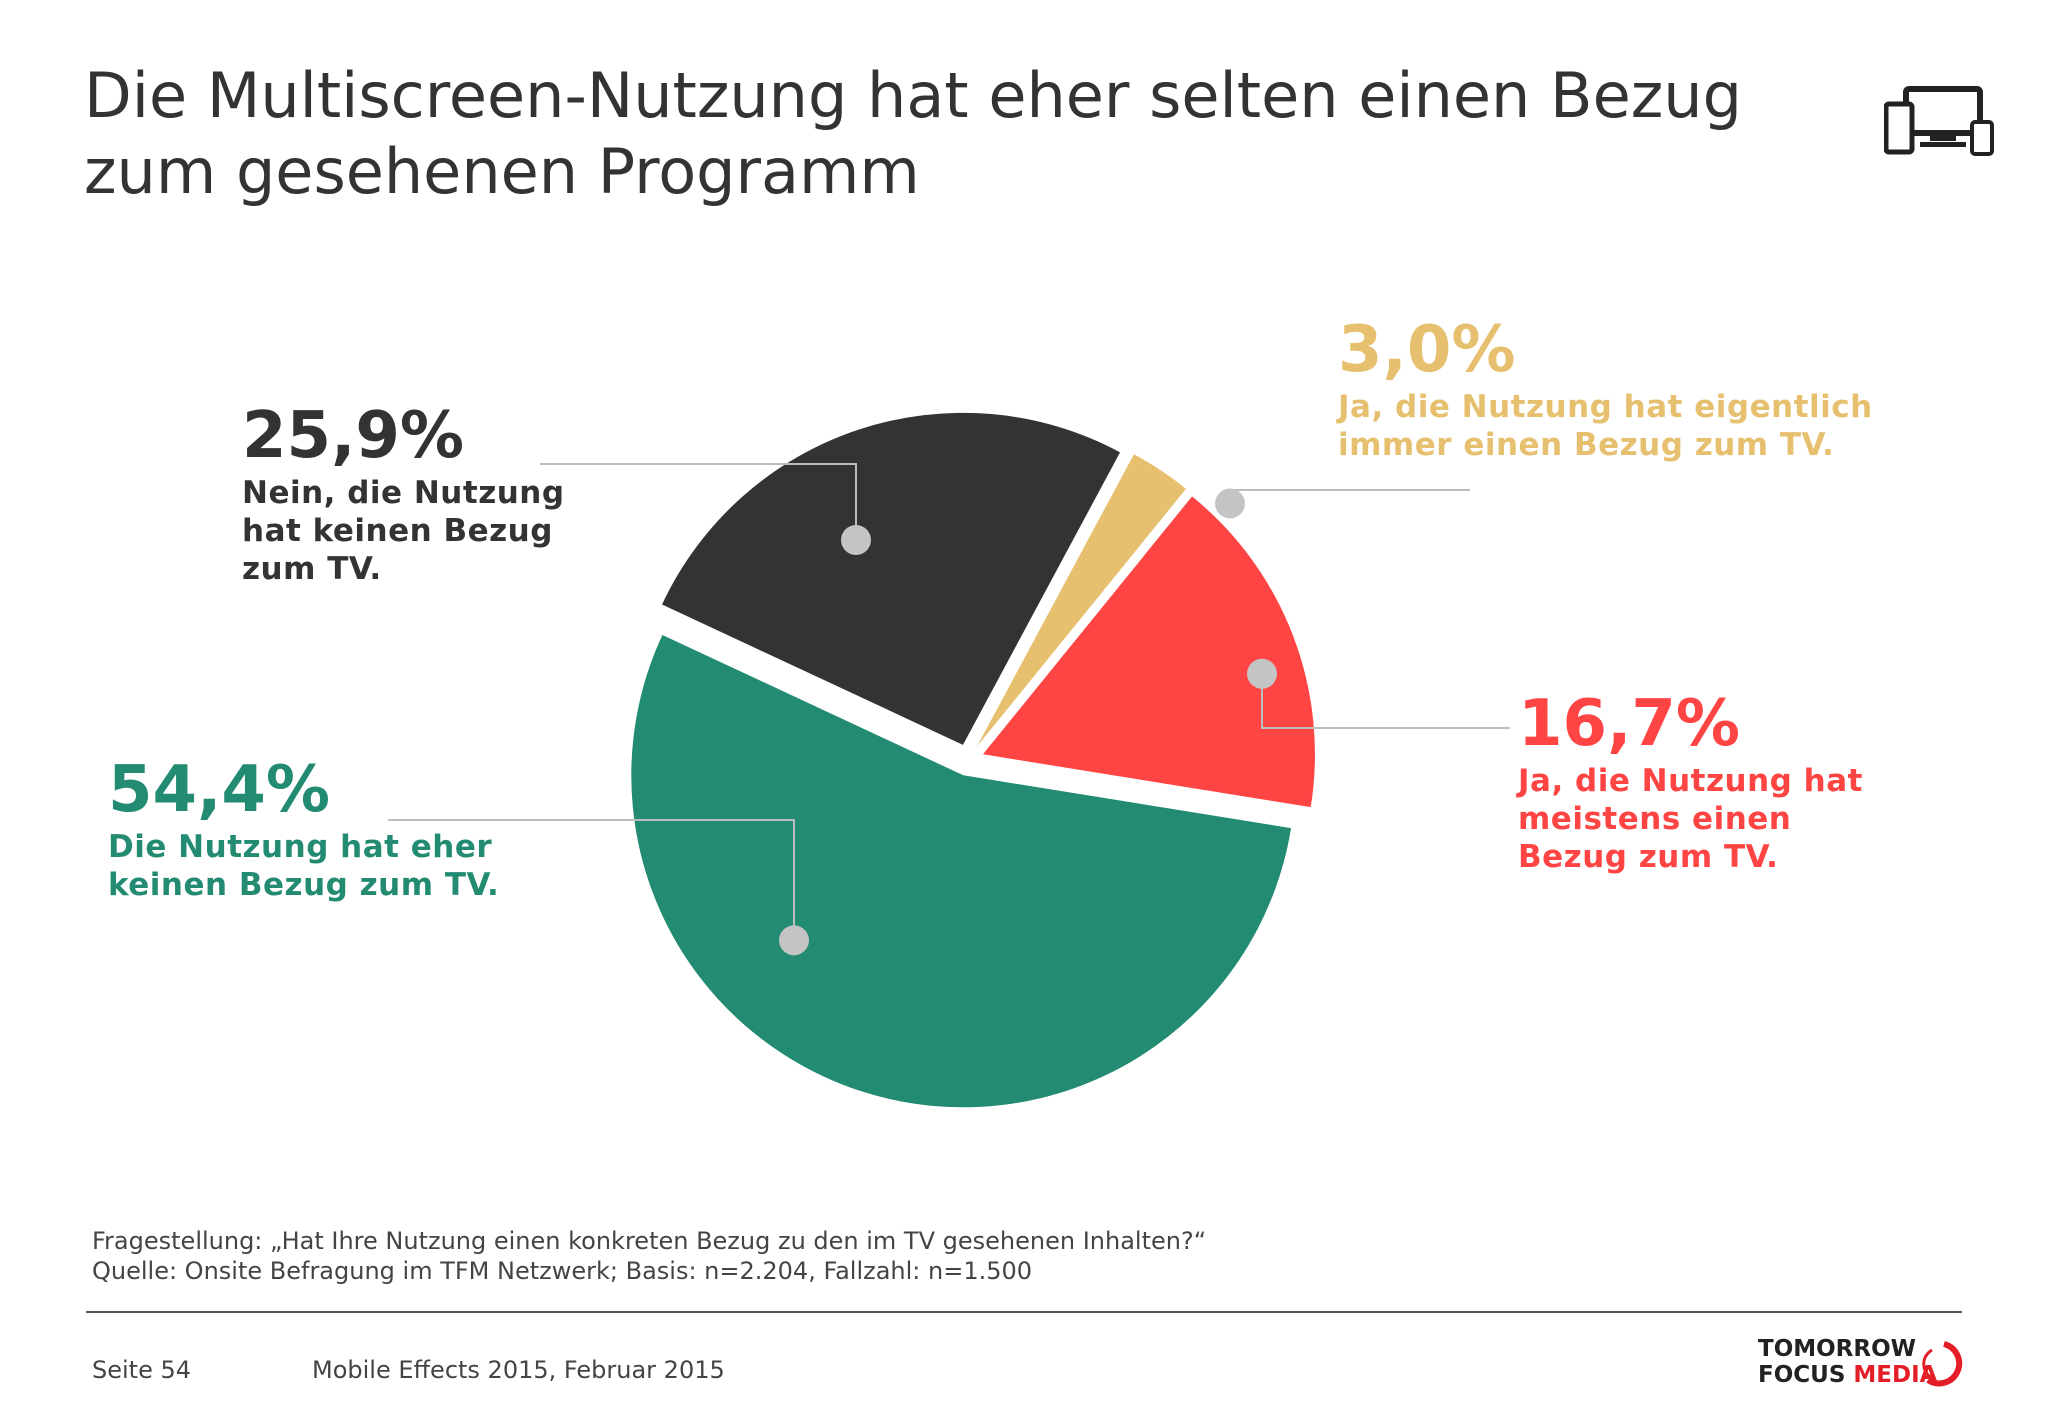  I want to click on pct-nein: 25,9%, so click(353, 436).